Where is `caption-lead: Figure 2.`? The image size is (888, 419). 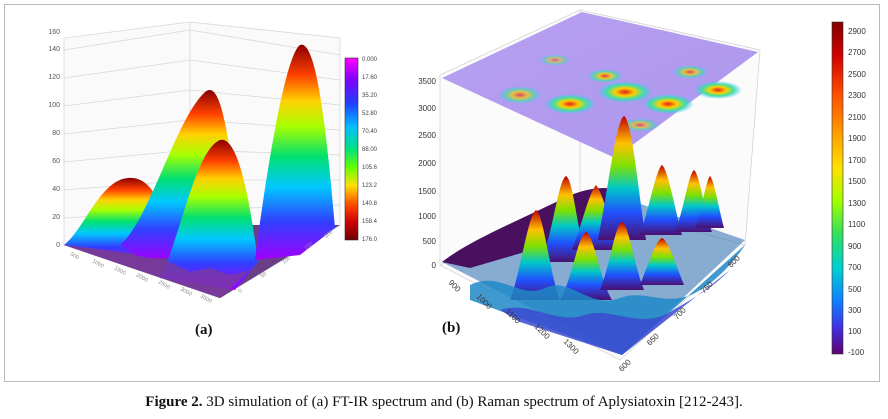
caption-lead: Figure 2. is located at coordinates (174, 402).